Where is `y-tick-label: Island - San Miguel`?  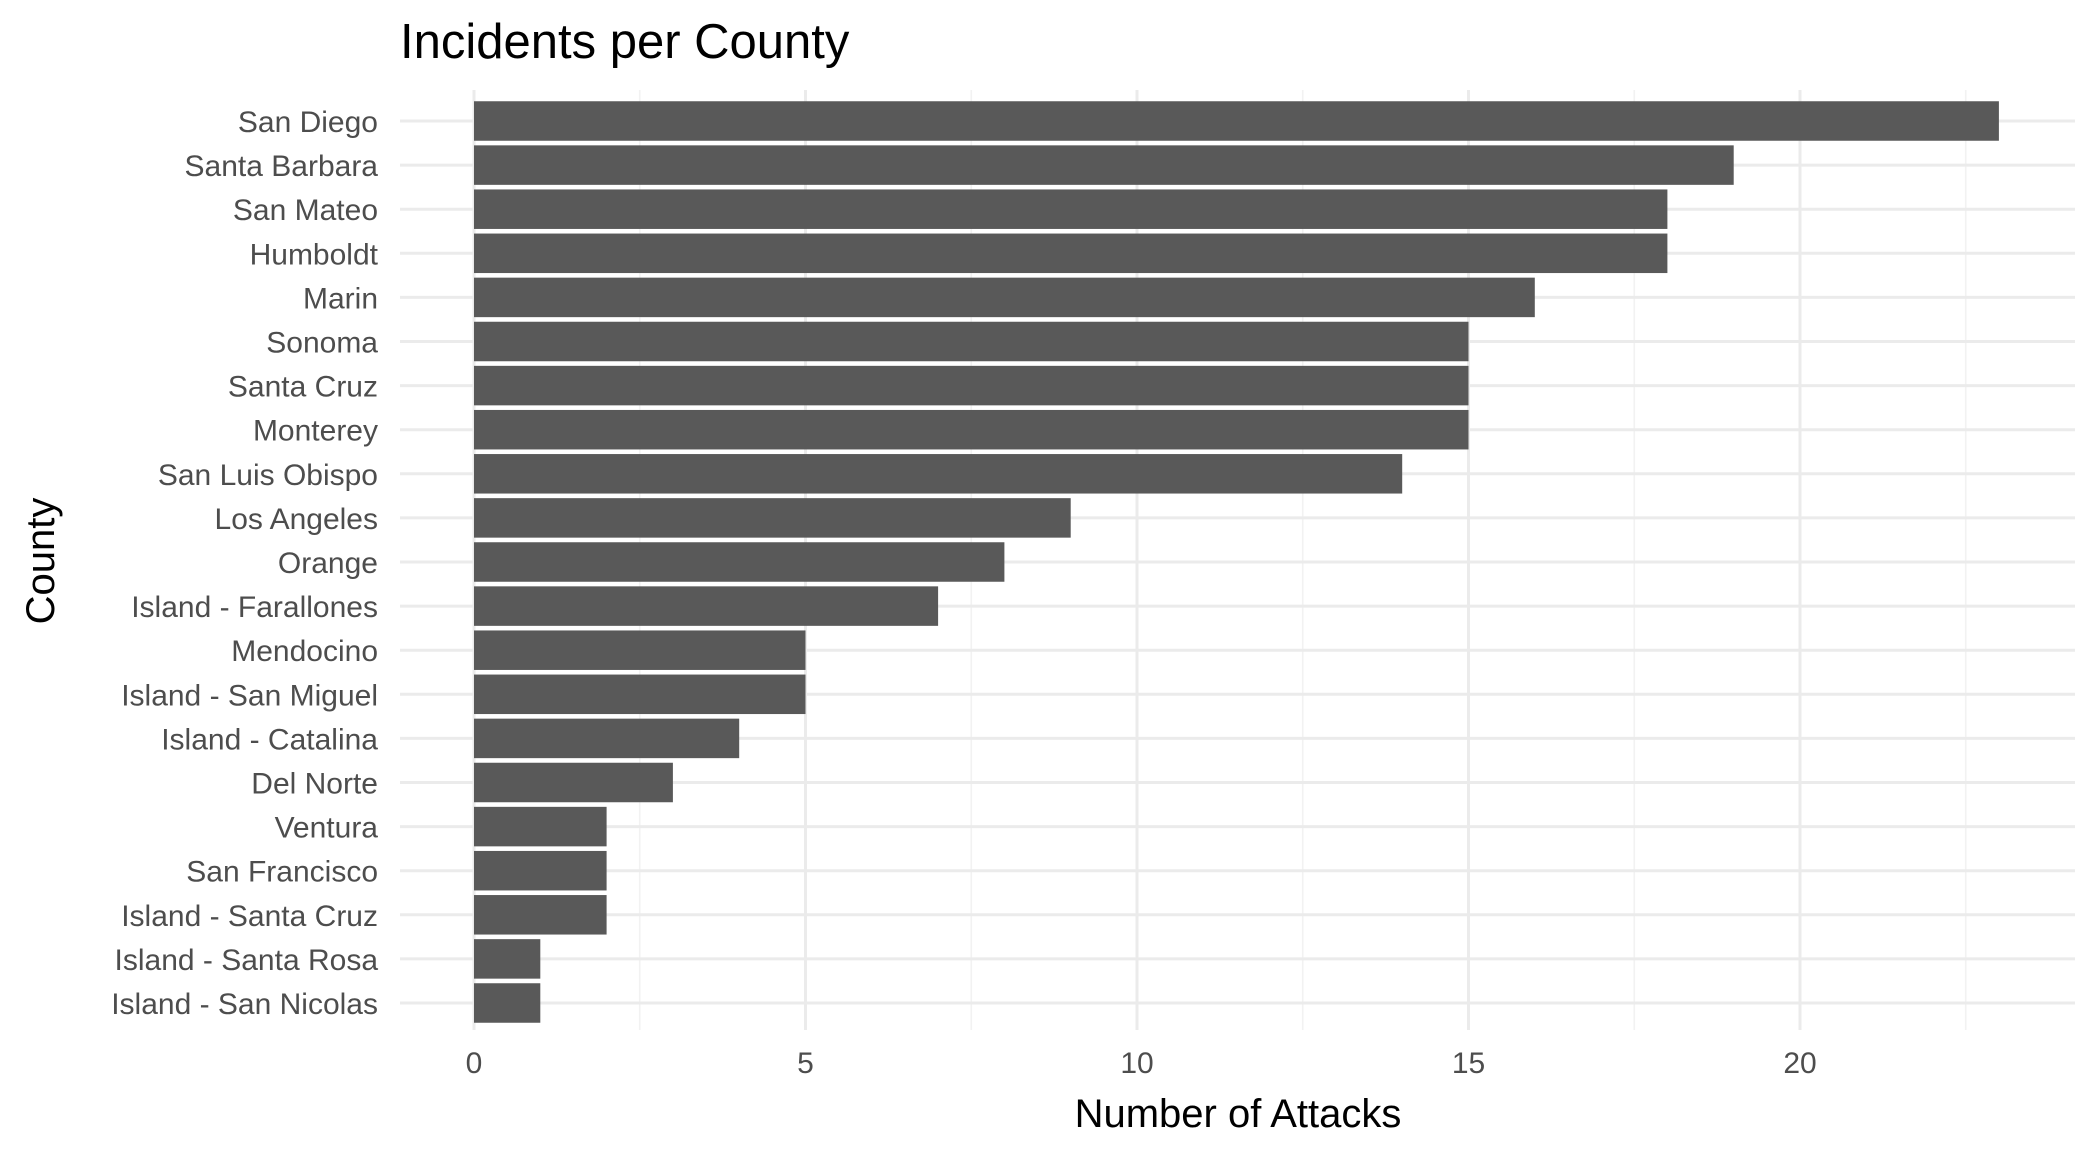 y-tick-label: Island - San Miguel is located at coordinates (249, 695).